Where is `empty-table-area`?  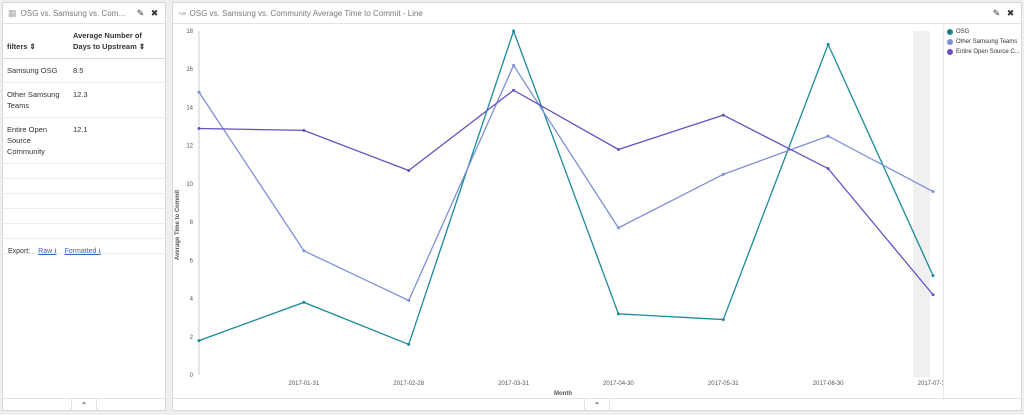
empty-table-area is located at coordinates (84, 209).